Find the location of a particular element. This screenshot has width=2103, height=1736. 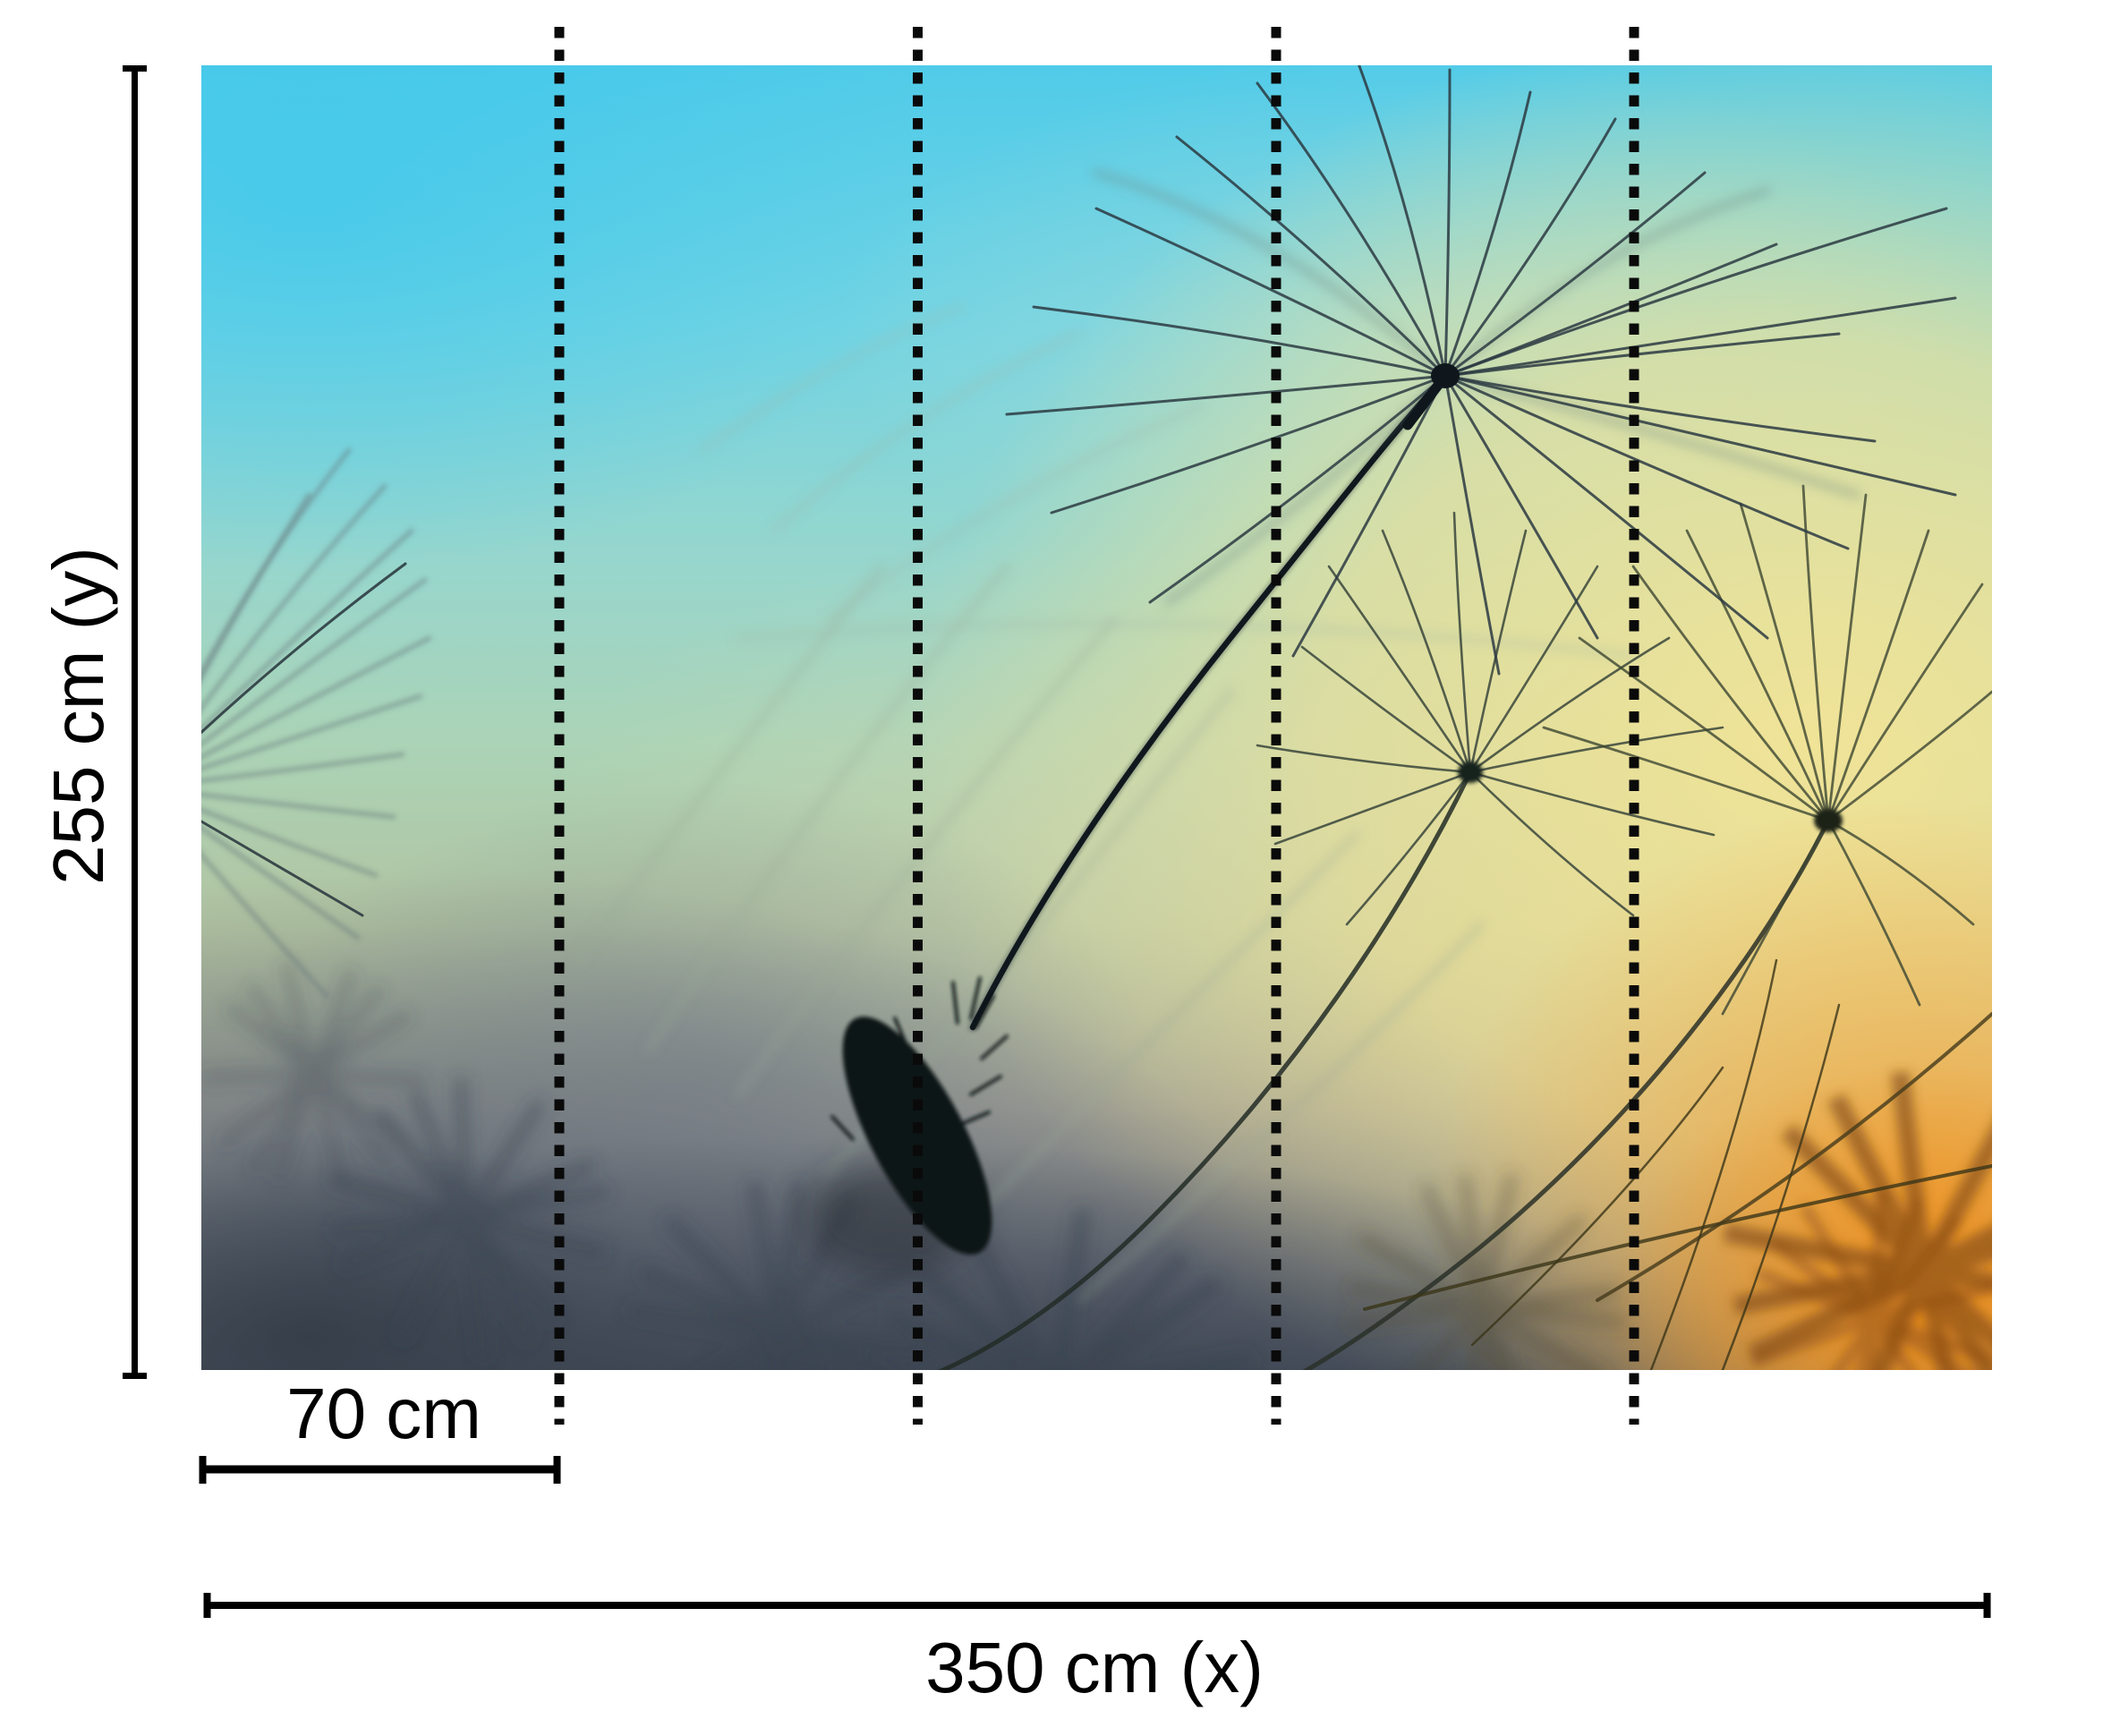

seed-head-left is located at coordinates (316, 723).